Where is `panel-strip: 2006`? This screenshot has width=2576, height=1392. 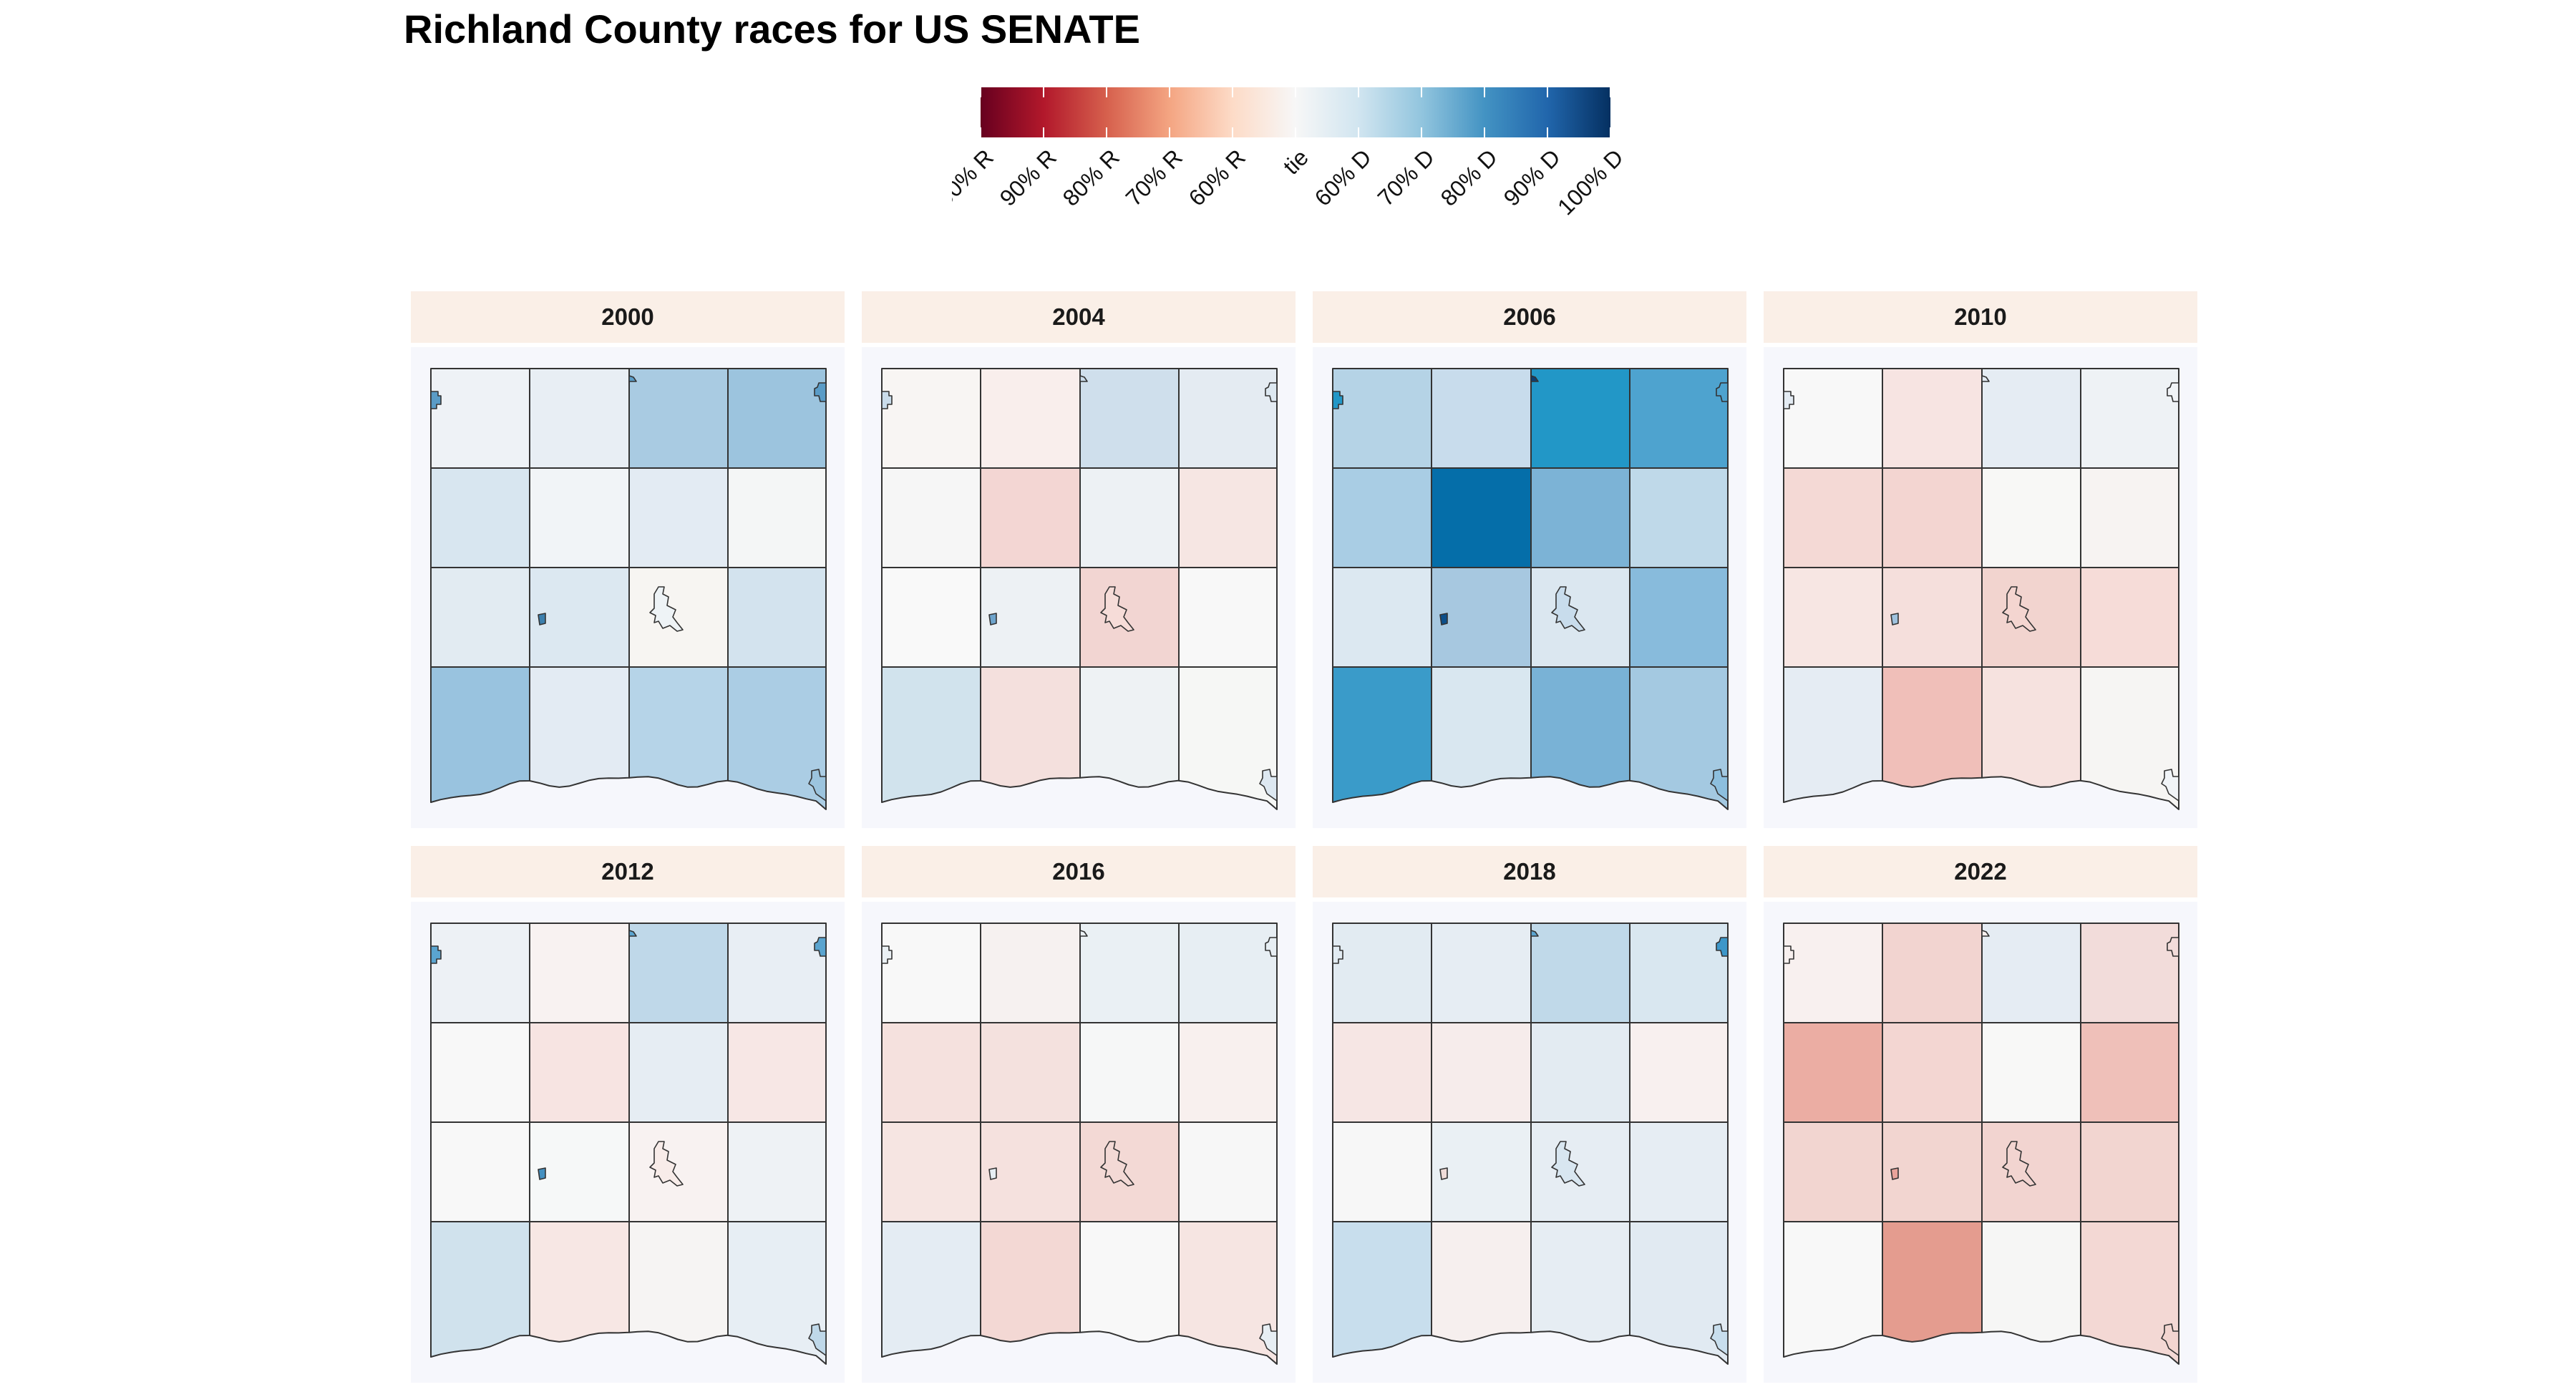
panel-strip: 2006 is located at coordinates (1529, 317).